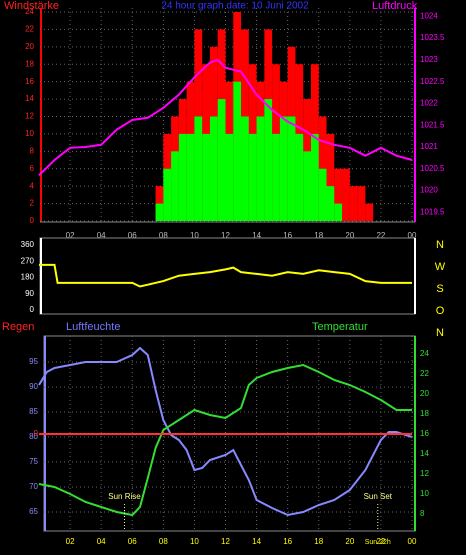 This screenshot has width=466, height=555. I want to click on y3-tick-label: 0, so click(36, 433).